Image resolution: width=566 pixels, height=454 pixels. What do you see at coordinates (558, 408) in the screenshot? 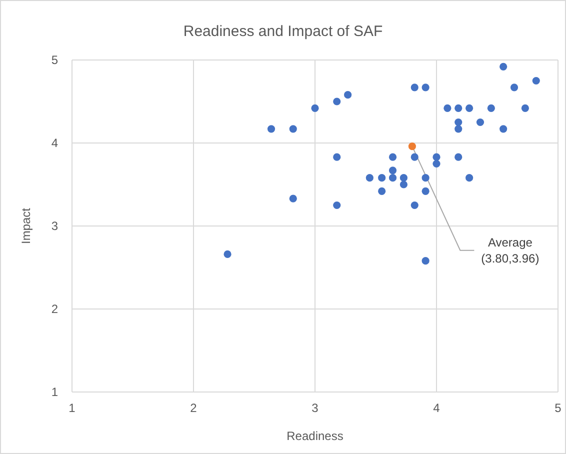
I see `x-tick-label: 5` at bounding box center [558, 408].